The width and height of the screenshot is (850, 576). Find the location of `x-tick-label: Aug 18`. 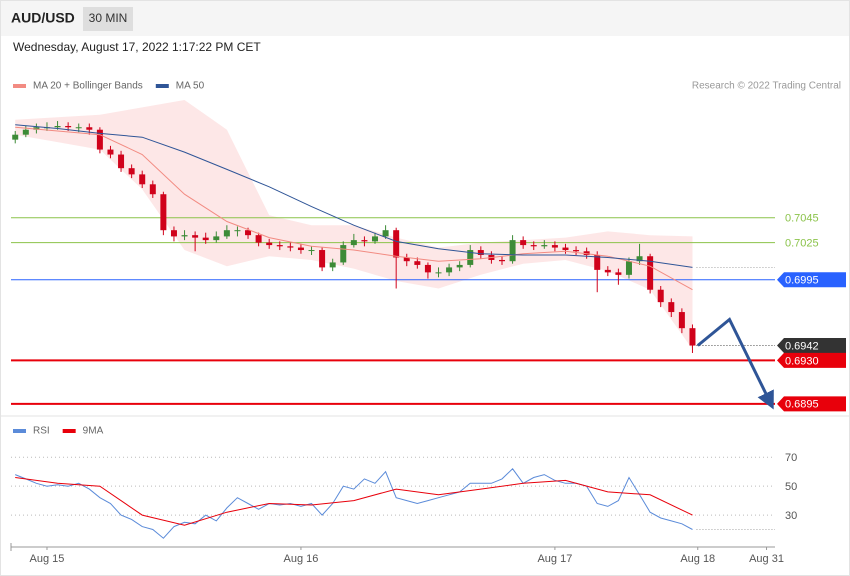

x-tick-label: Aug 18 is located at coordinates (697, 559).